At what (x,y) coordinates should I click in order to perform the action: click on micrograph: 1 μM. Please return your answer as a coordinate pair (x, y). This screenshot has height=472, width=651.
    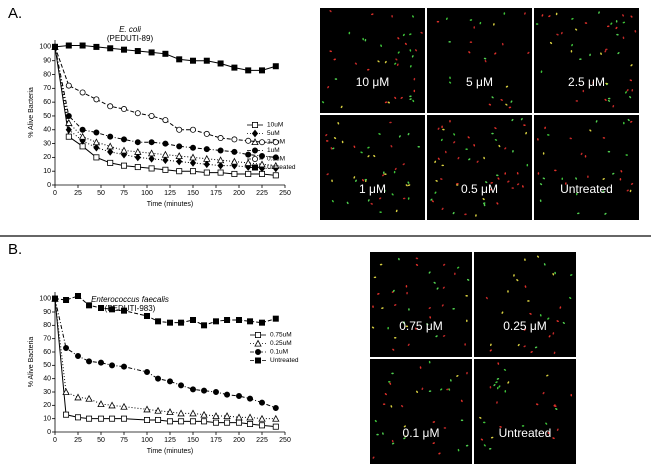
    Looking at the image, I should click on (372, 167).